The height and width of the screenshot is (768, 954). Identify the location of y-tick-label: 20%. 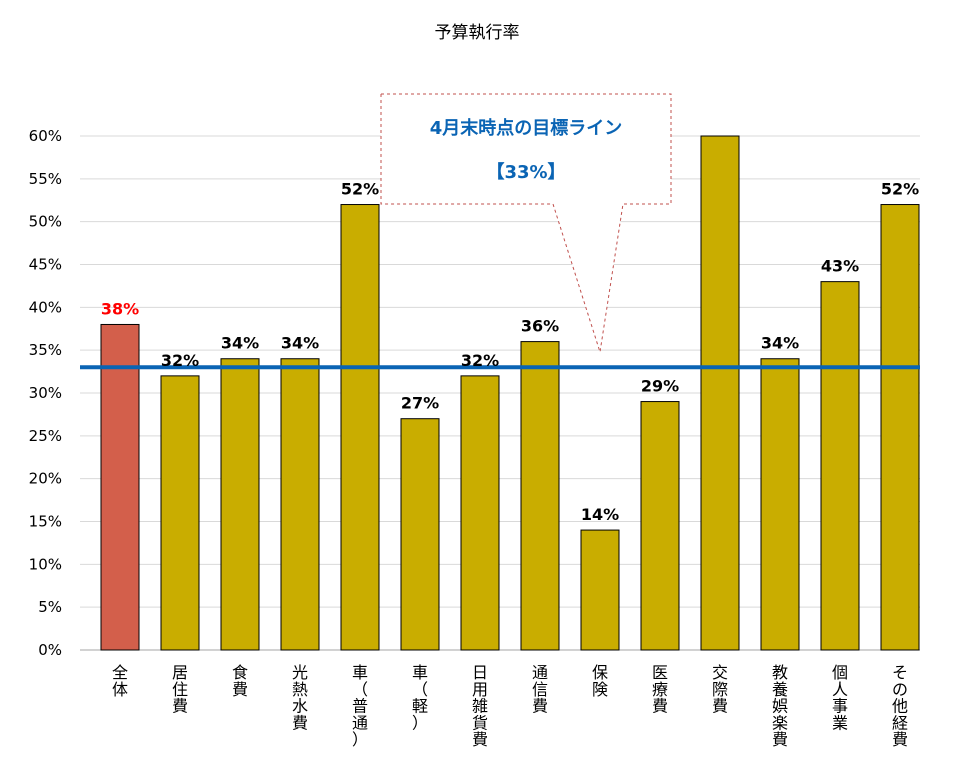
(45, 479).